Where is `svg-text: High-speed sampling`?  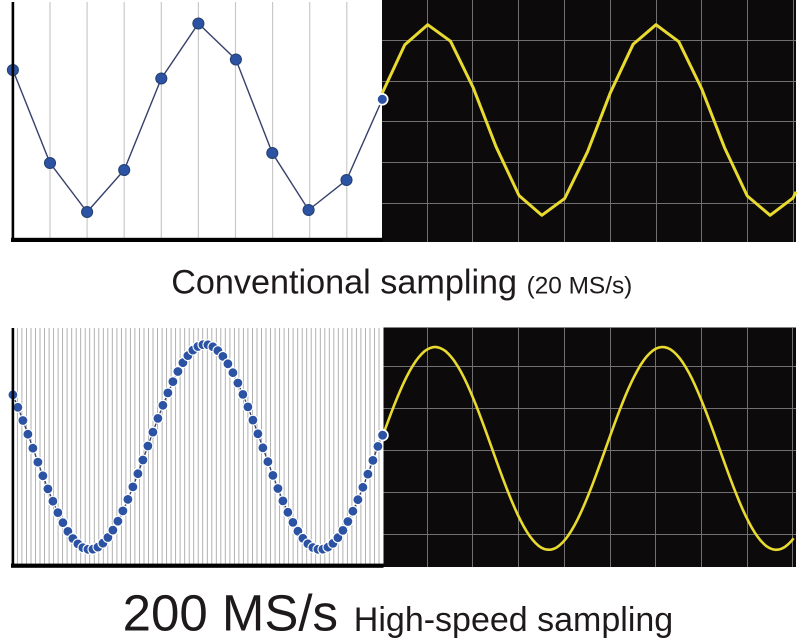
svg-text: High-speed sampling is located at coordinates (513, 620).